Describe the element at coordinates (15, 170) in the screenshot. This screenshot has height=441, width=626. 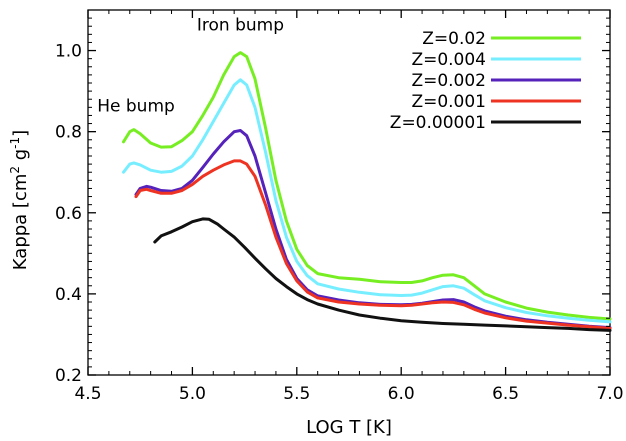
I see `y-axis-label-sup1: 2` at that location.